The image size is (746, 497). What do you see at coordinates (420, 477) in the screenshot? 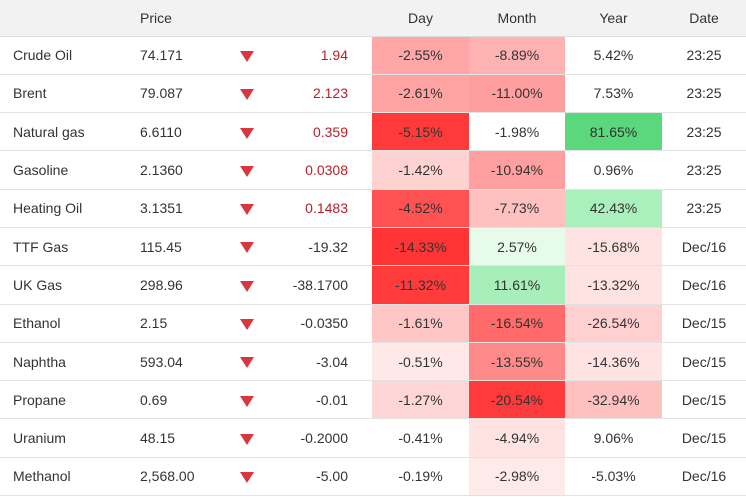
I see `day-change-cell: -0.19%` at bounding box center [420, 477].